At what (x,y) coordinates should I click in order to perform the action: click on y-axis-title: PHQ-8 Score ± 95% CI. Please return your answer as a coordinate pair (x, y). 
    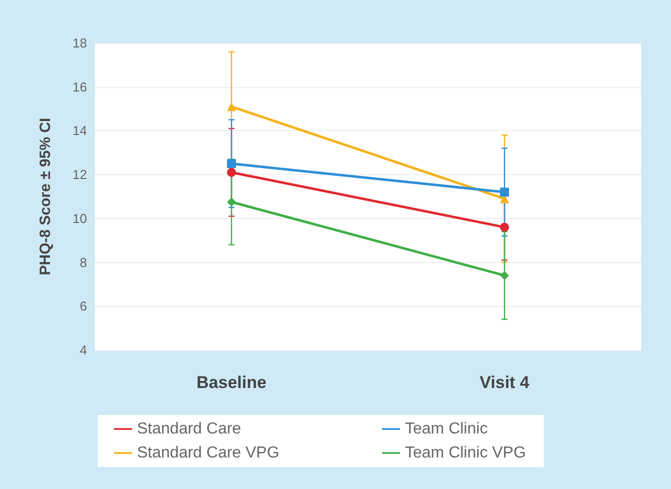
    Looking at the image, I should click on (45, 197).